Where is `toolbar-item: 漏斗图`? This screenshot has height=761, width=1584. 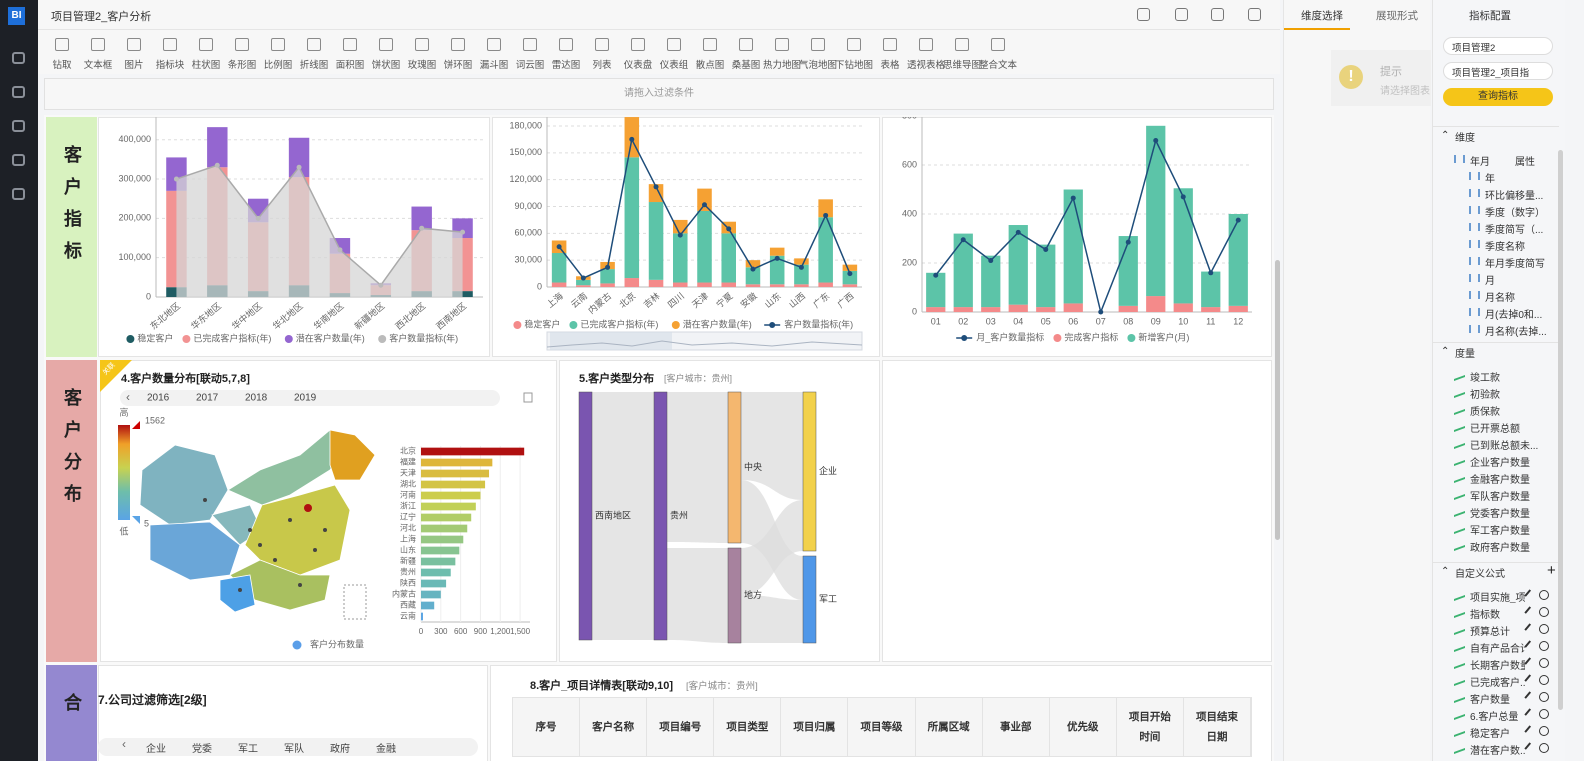 toolbar-item: 漏斗图 is located at coordinates (494, 54).